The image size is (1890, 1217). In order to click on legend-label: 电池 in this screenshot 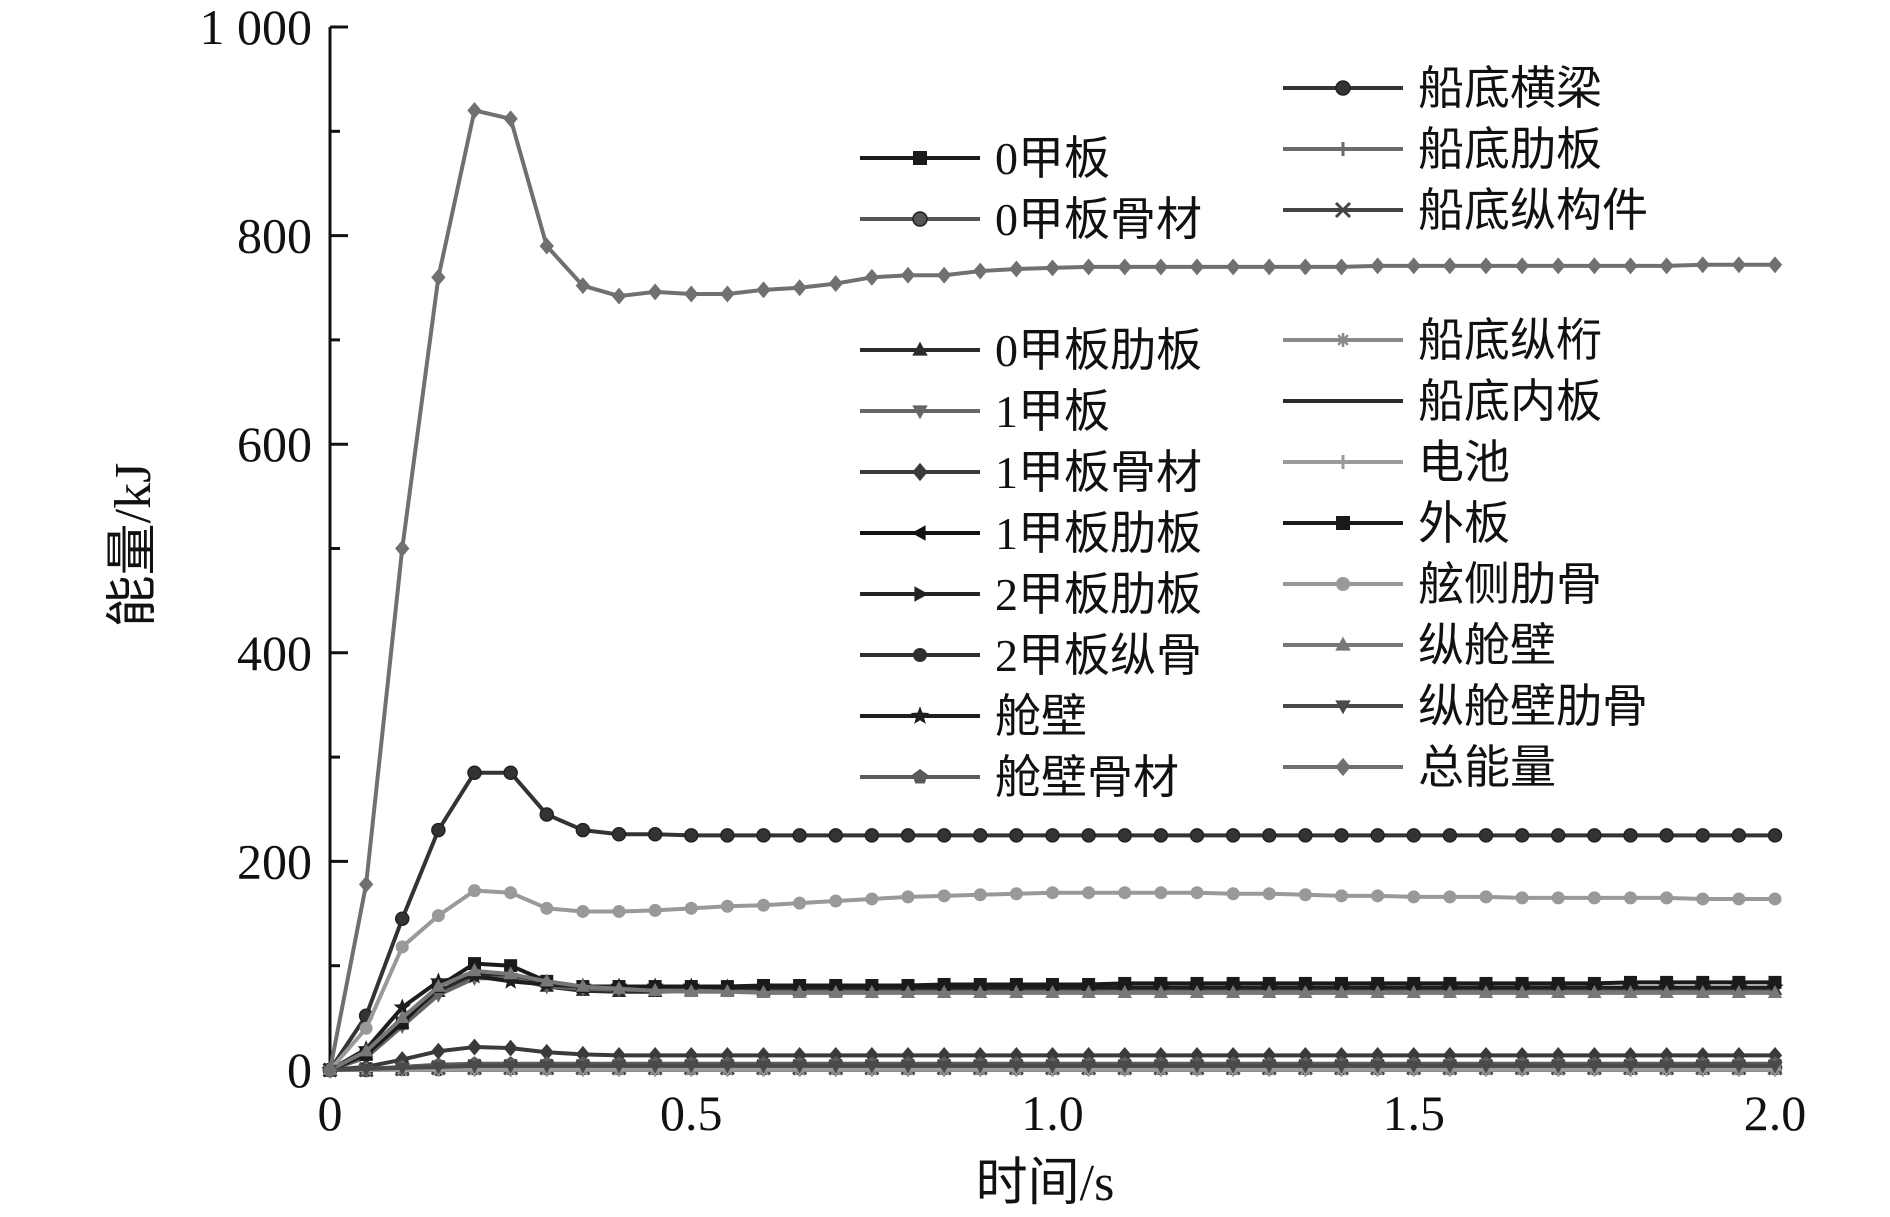, I will do `click(1464, 462)`.